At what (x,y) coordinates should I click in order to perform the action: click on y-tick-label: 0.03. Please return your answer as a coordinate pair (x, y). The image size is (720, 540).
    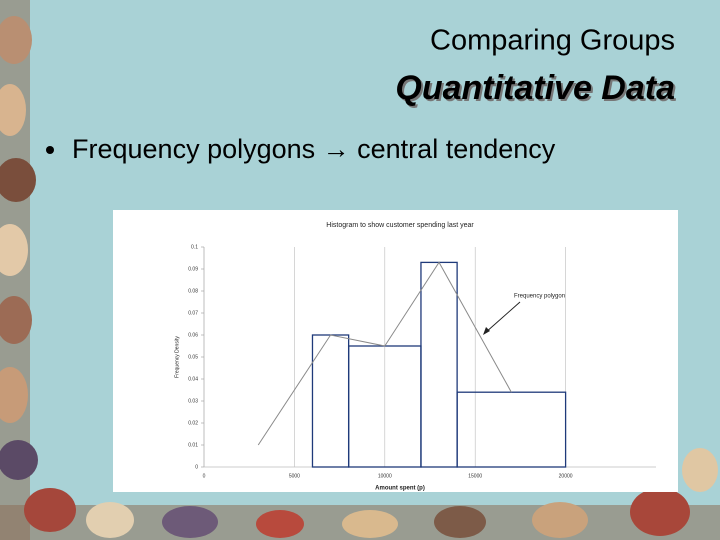
    Looking at the image, I should click on (193, 401).